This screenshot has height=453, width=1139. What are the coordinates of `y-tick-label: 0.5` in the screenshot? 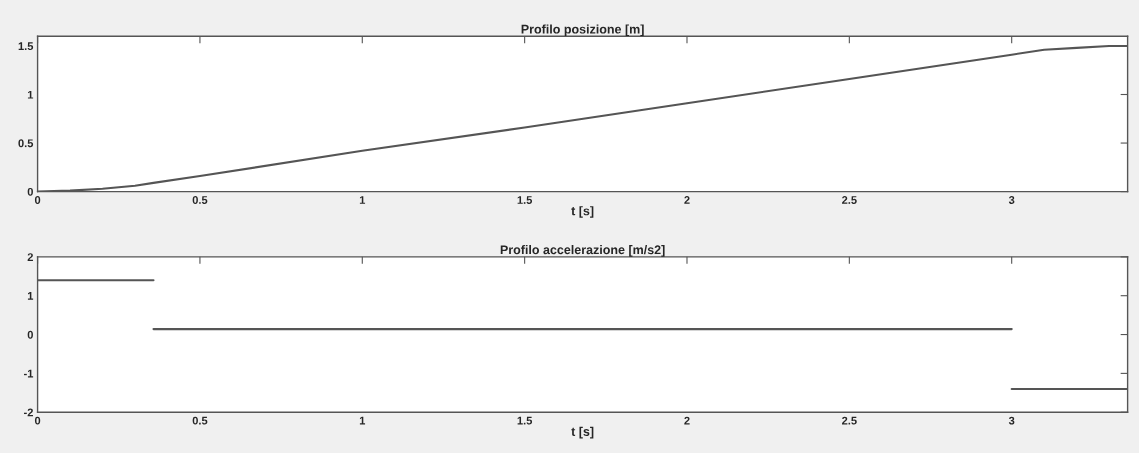 It's located at (26, 143).